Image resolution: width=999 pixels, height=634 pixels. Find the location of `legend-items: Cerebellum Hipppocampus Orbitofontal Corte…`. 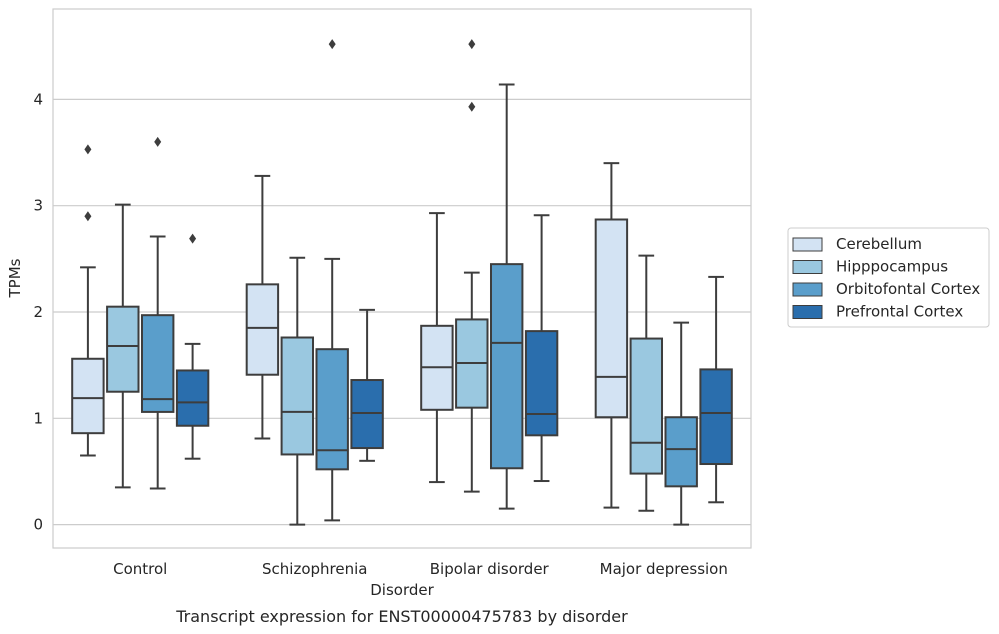

legend-items: Cerebellum Hipppocampus Orbitofontal Corte… is located at coordinates (886, 278).